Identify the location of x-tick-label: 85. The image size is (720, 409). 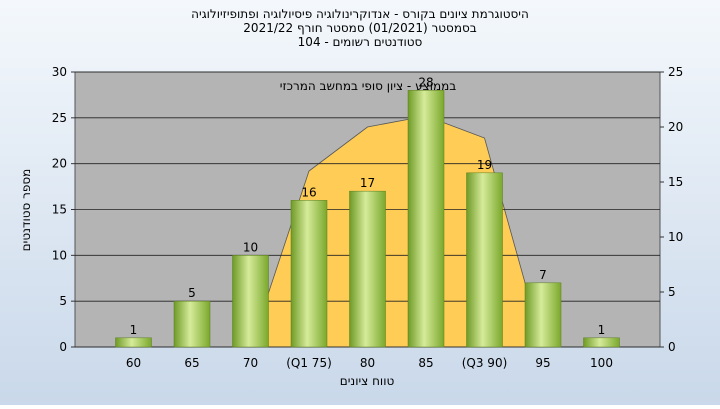
(425, 363).